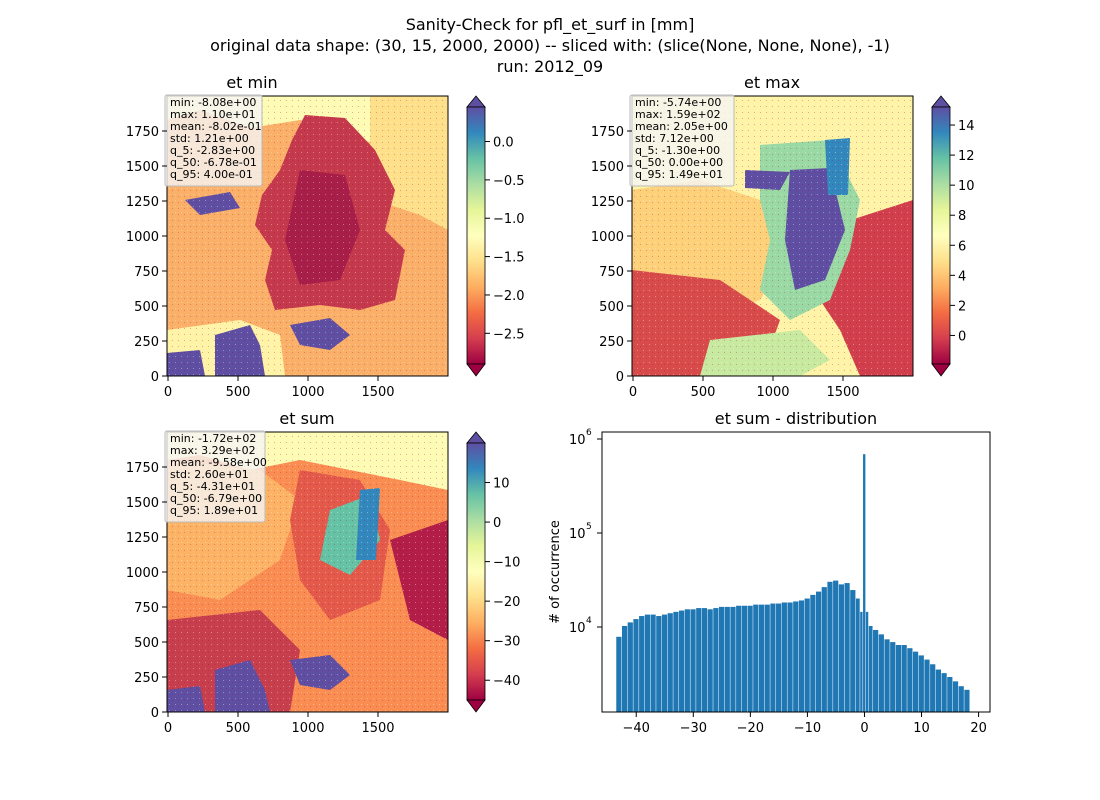  I want to click on histogram-bars, so click(793, 583).